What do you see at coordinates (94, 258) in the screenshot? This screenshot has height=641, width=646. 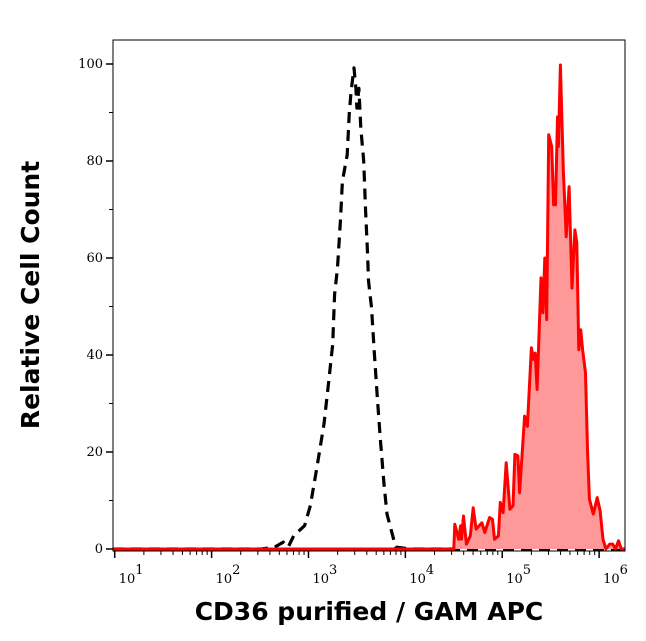 I see `y-tick-label: 60` at bounding box center [94, 258].